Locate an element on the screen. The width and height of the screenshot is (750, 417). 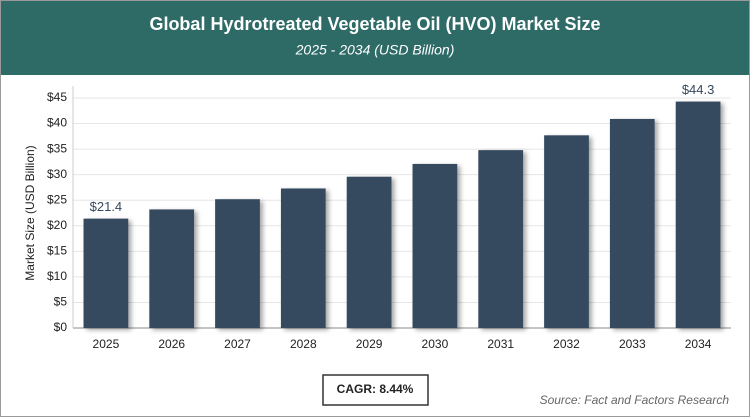
y-tick-label: $5 is located at coordinates (61, 302).